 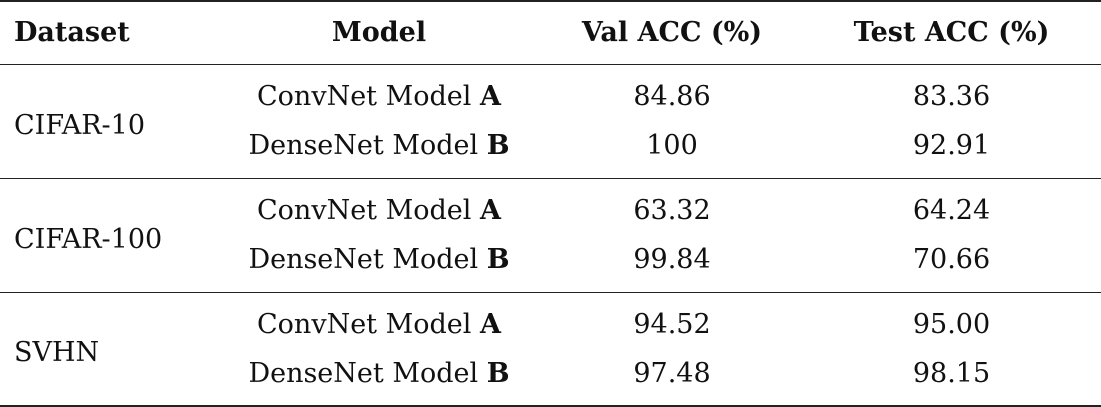 I want to click on header-model: Model, so click(x=379, y=33).